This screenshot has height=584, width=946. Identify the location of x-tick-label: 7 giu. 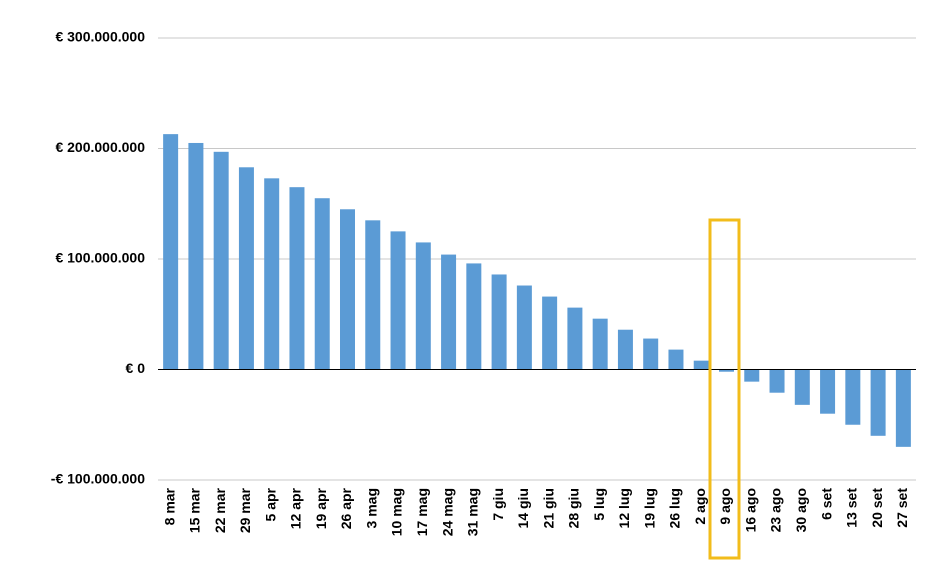
(498, 504).